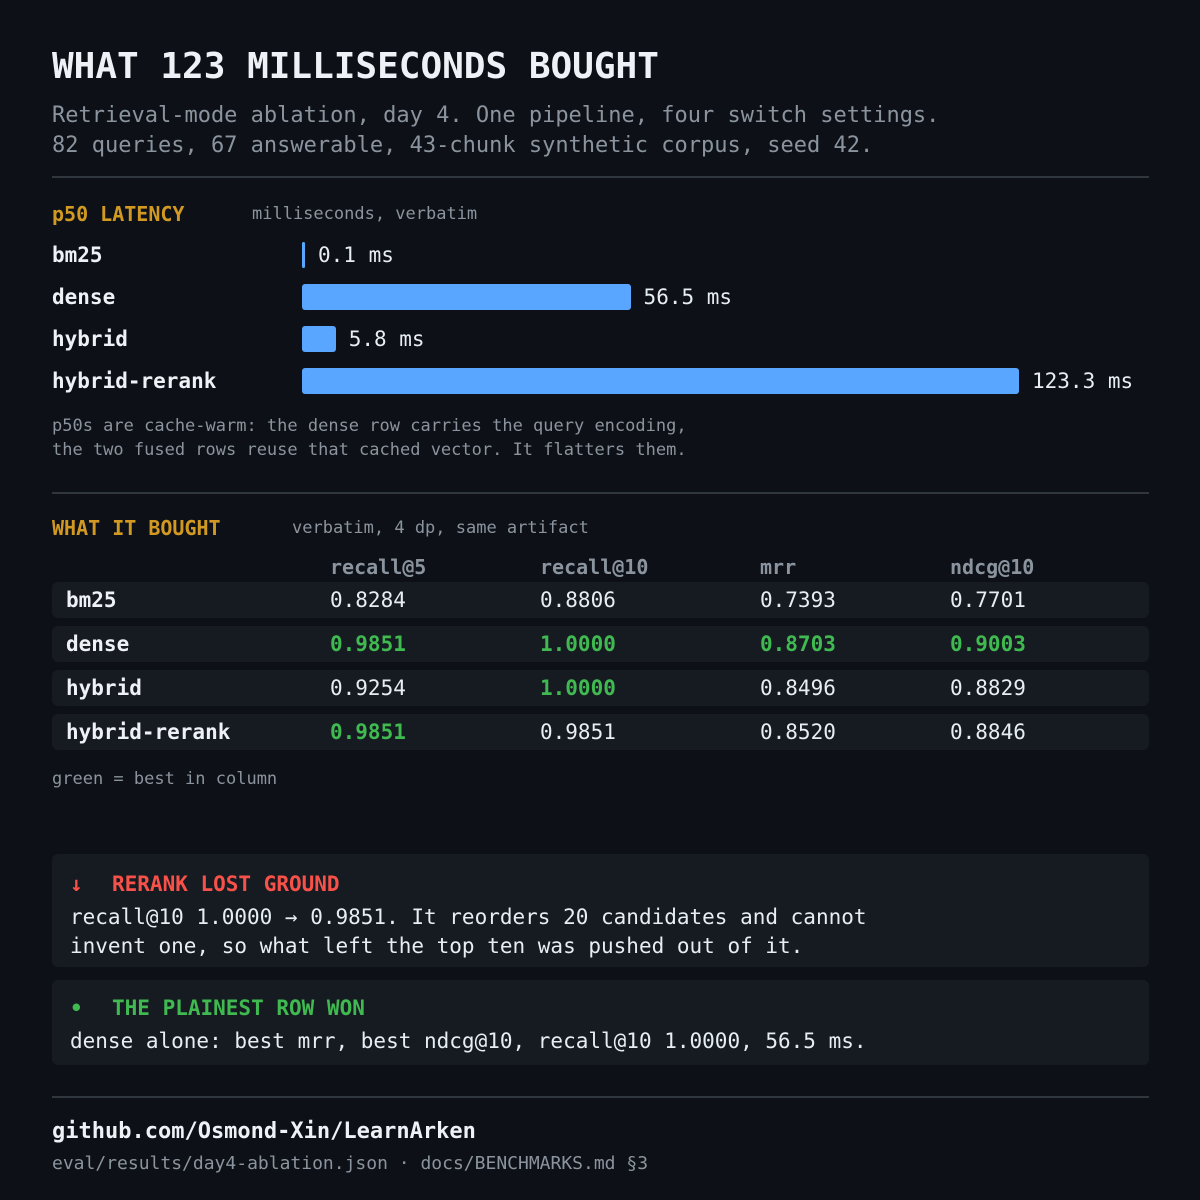 The image size is (1200, 1200). I want to click on page-title: WHAT 123 MILLISECONDS BOUGHT, so click(355, 66).